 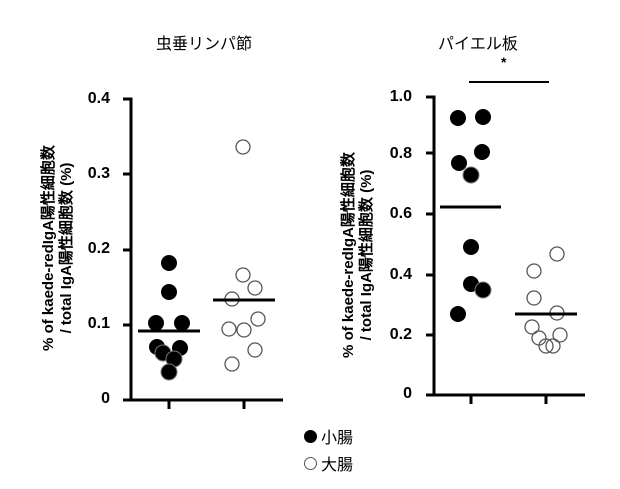 I want to click on right-tick-1.0: 1.0, so click(x=400, y=96).